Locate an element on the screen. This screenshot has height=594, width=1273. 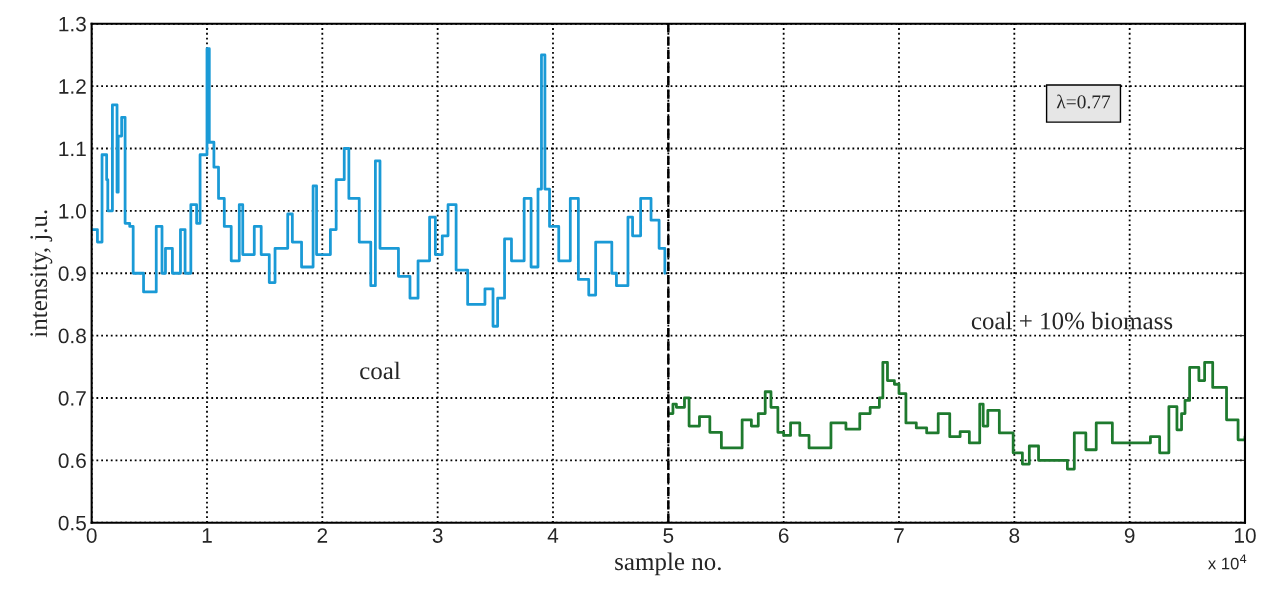
x-tick-label: 6 is located at coordinates (783, 535).